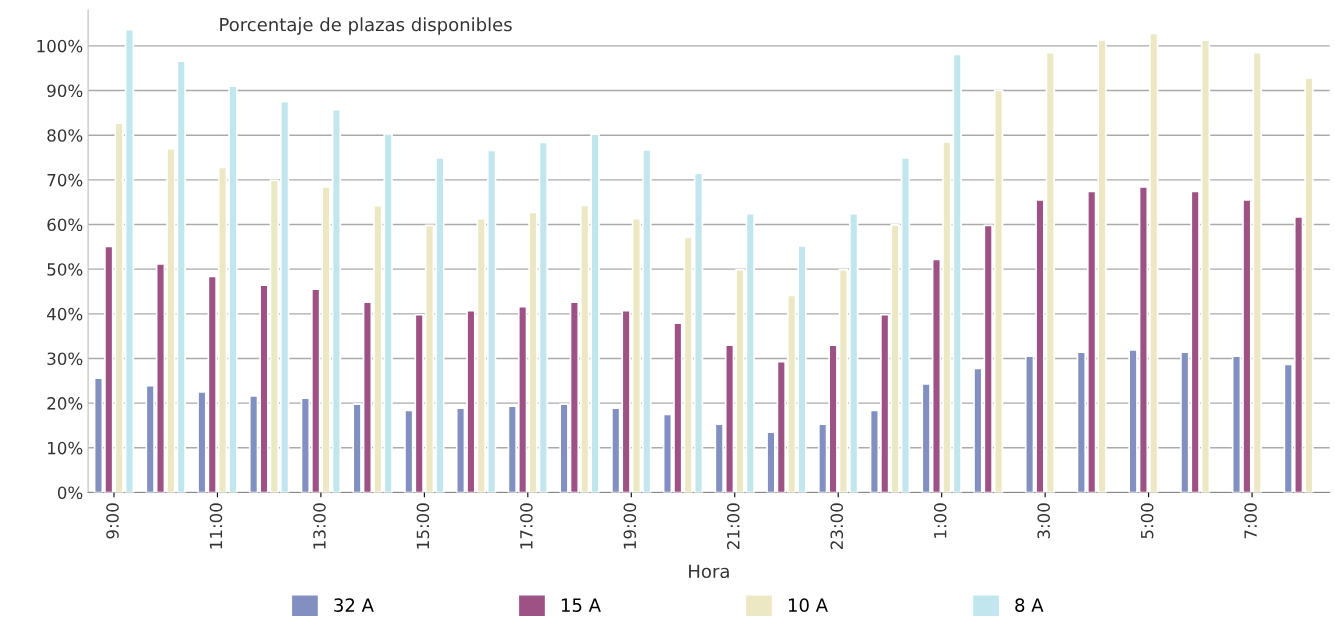  What do you see at coordinates (1029, 605) in the screenshot?
I see `legend-label: 8 A` at bounding box center [1029, 605].